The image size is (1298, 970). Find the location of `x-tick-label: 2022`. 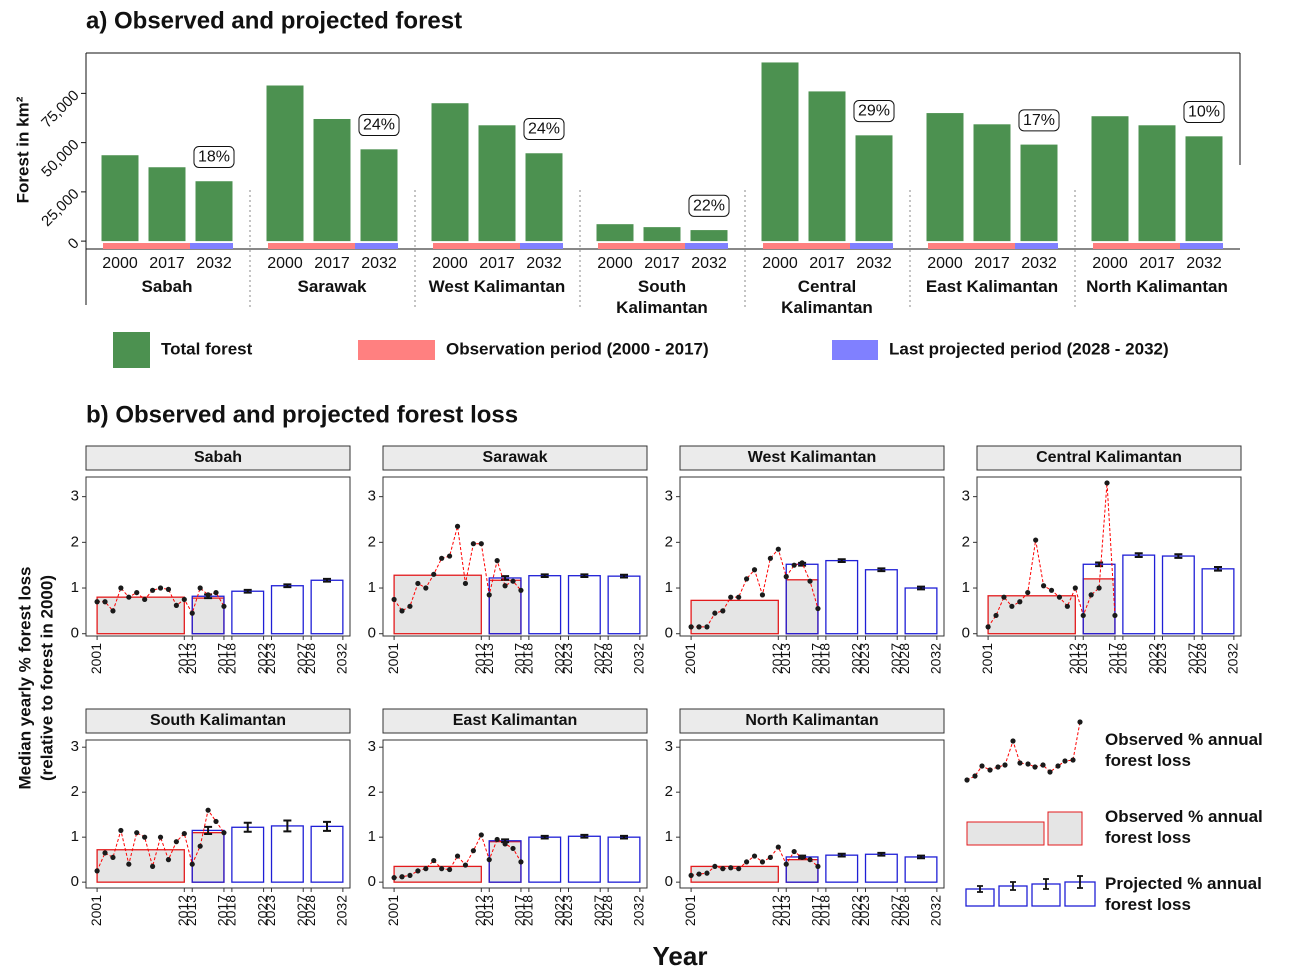

x-tick-label: 2022 is located at coordinates (1153, 658).